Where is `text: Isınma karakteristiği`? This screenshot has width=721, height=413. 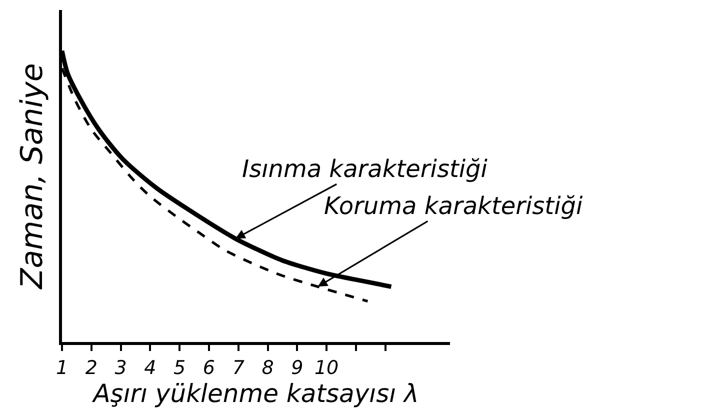
text: Isınma karakteristiği is located at coordinates (365, 169).